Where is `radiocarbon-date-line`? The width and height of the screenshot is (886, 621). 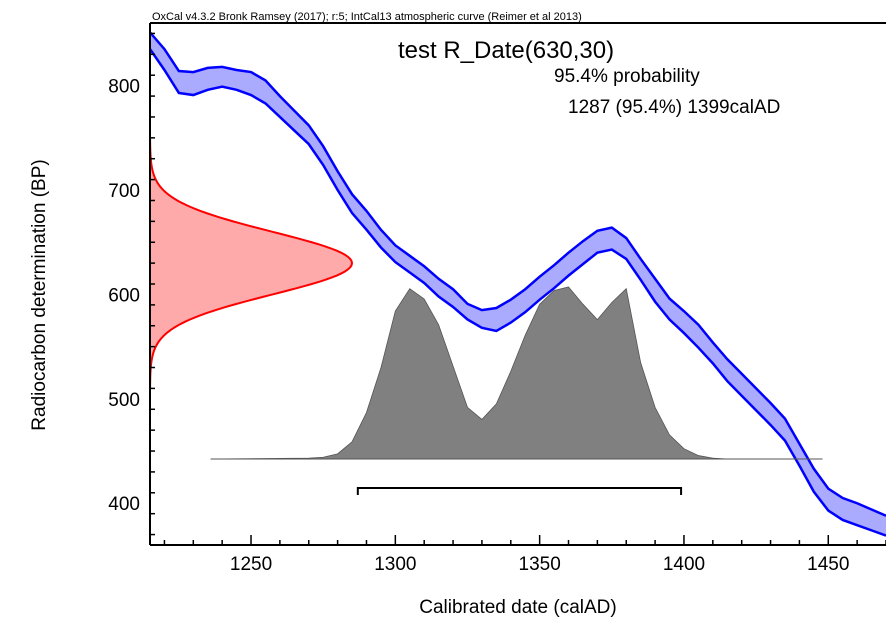 radiocarbon-date-line is located at coordinates (252, 263).